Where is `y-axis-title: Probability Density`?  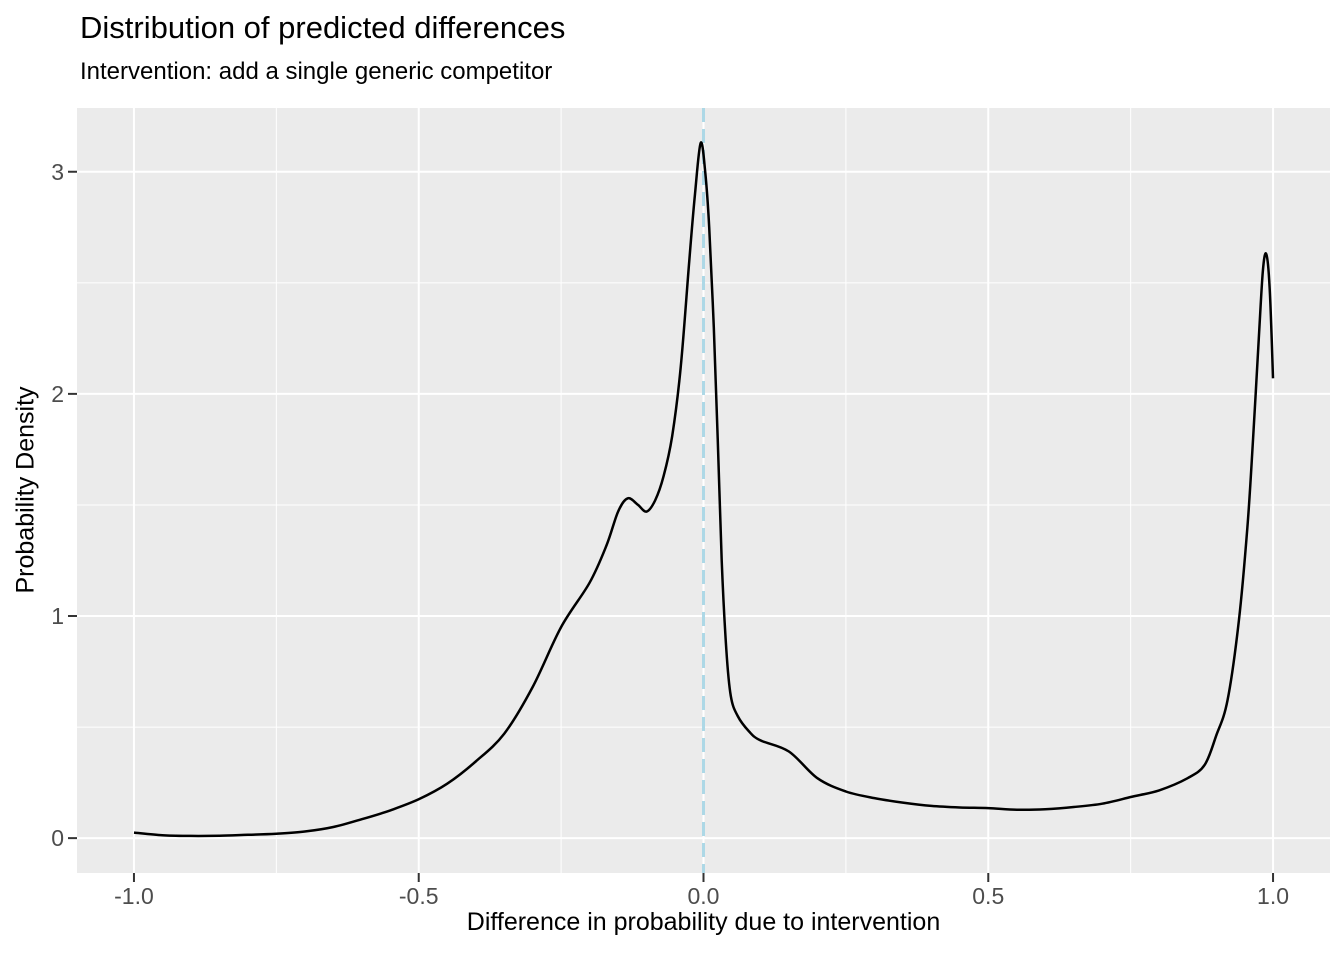
y-axis-title: Probability Density is located at coordinates (25, 490).